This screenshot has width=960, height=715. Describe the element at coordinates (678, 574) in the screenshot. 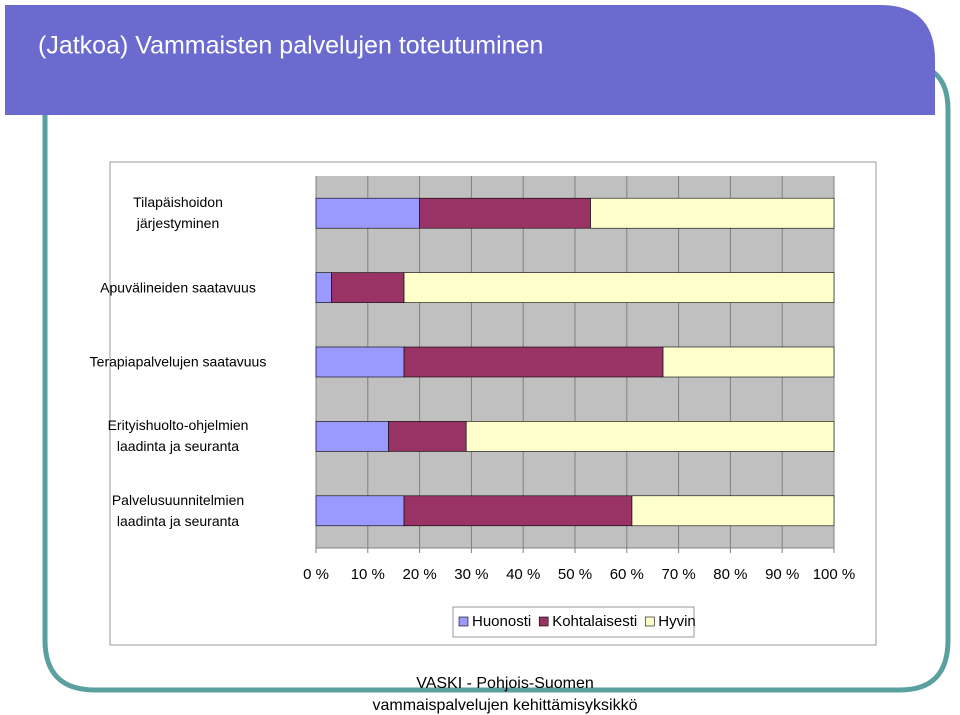

I see `x-tick-label: 70 %` at that location.